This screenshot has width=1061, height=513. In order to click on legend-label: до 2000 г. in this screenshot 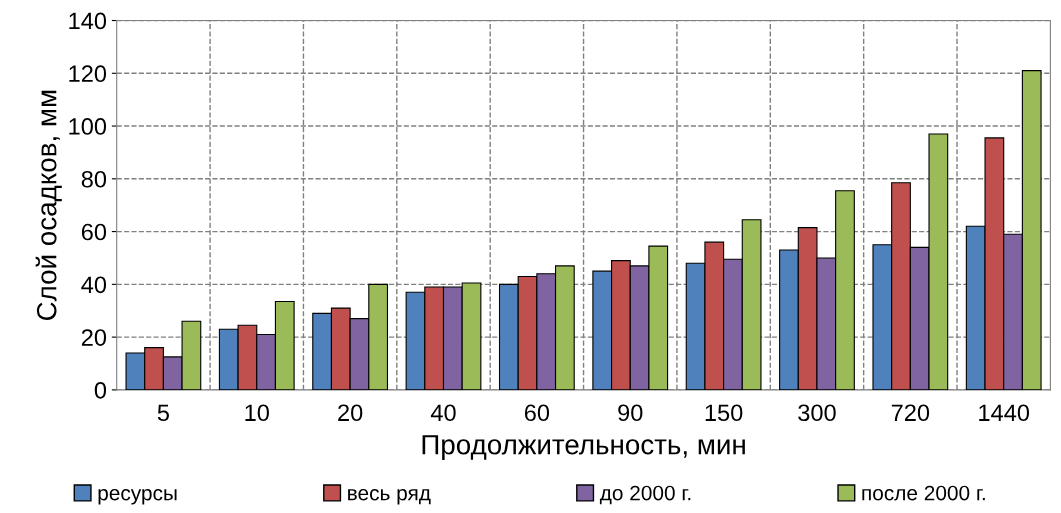, I will do `click(645, 495)`.